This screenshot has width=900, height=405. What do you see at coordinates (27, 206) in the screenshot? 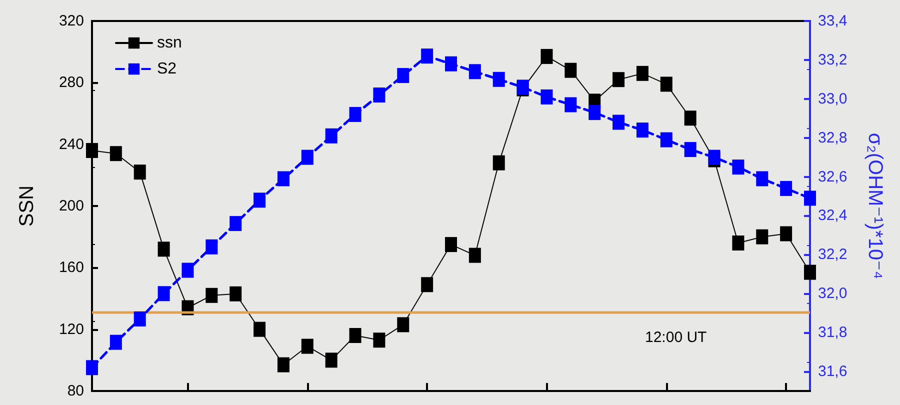
I see `y-axis-title: SSN` at bounding box center [27, 206].